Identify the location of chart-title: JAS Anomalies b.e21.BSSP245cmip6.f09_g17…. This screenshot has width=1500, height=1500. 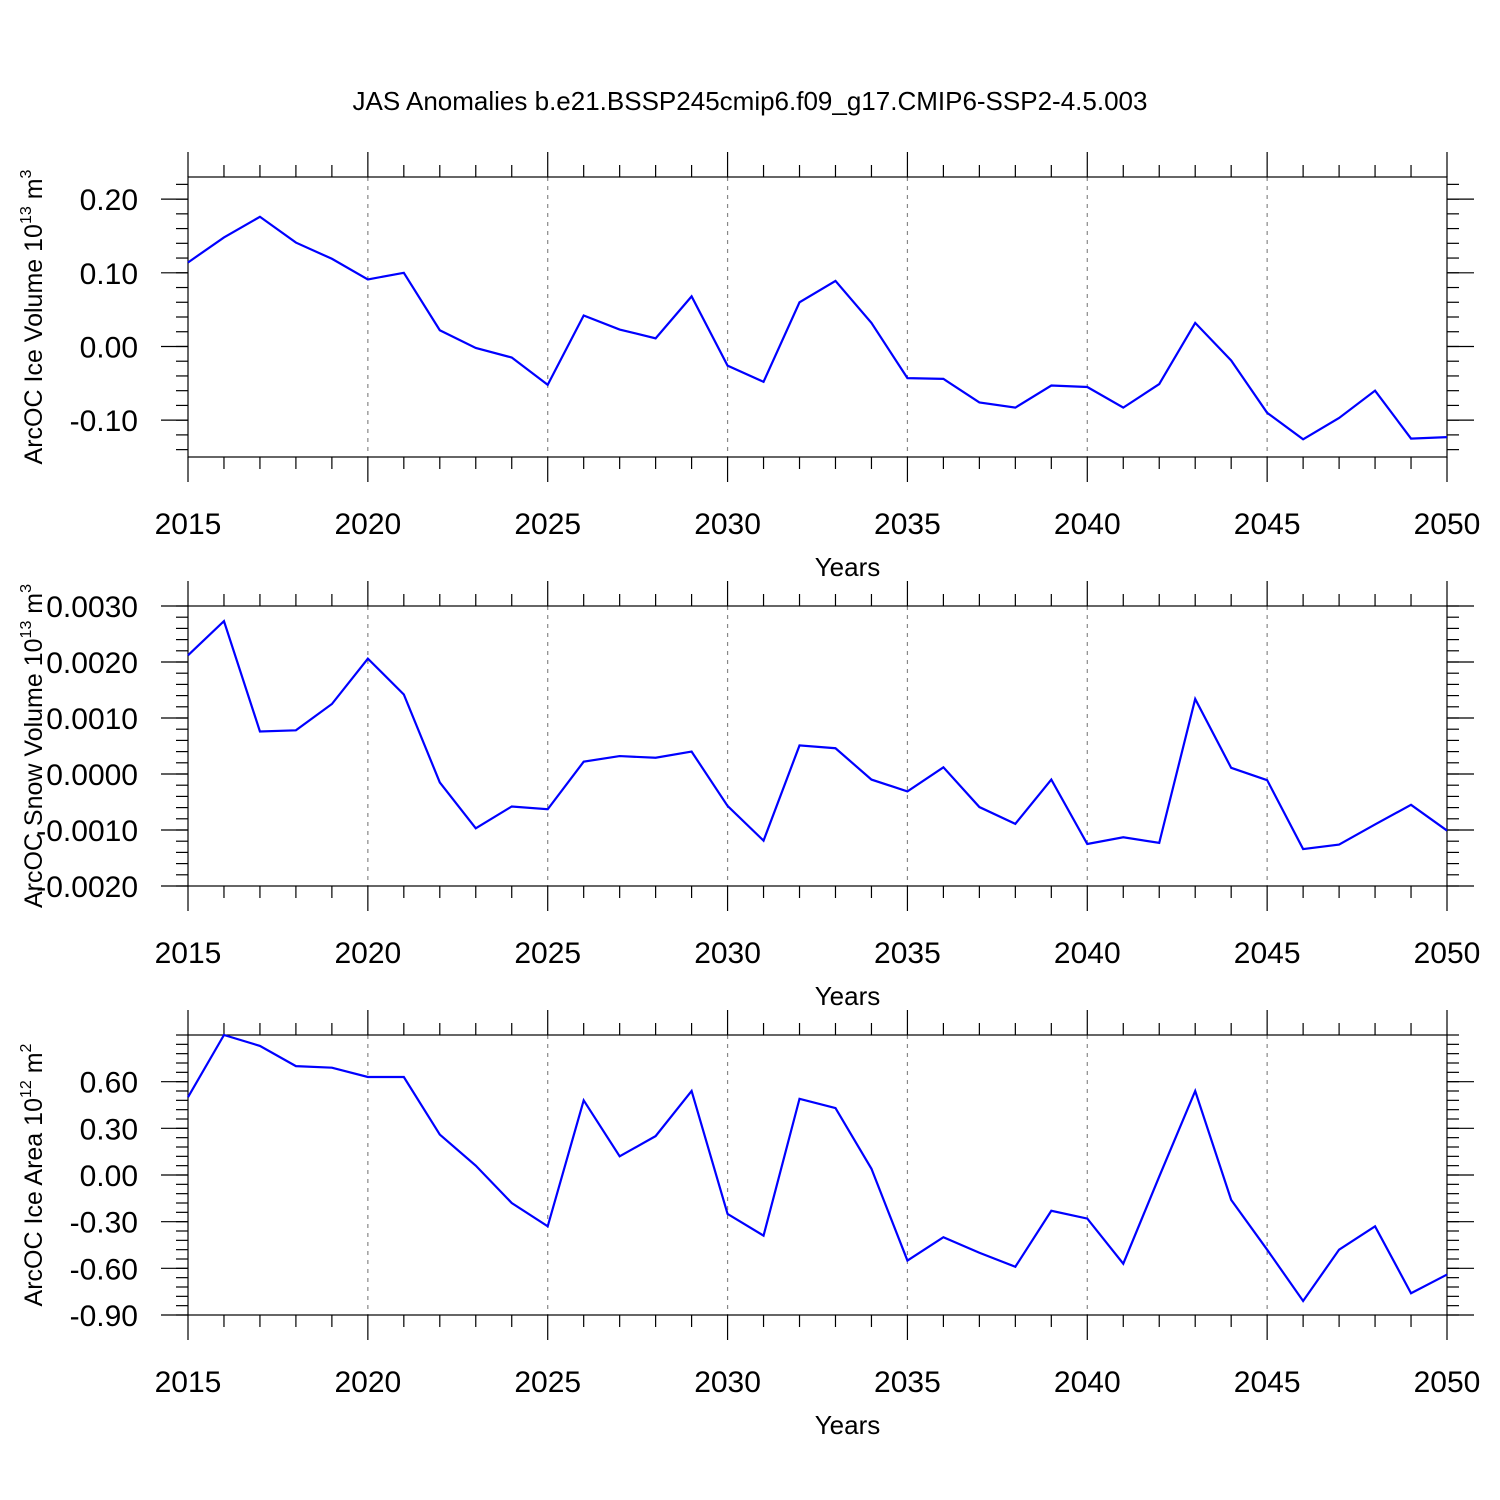
(750, 101).